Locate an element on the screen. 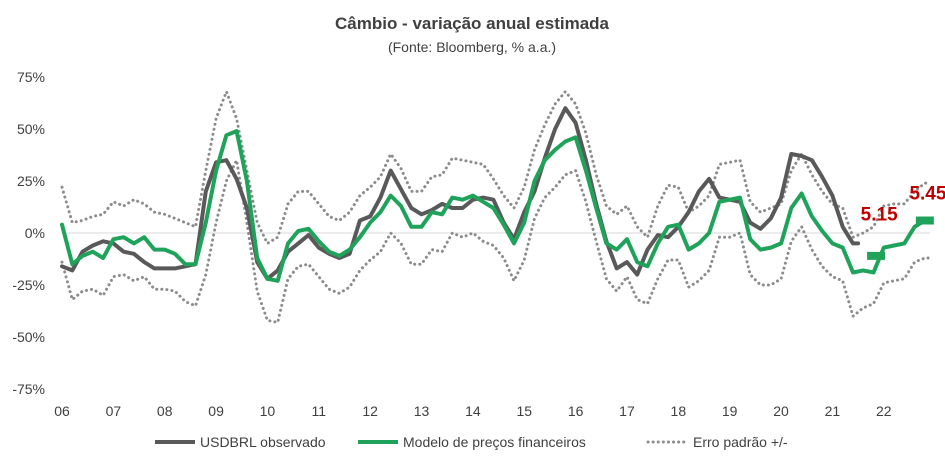 The width and height of the screenshot is (945, 472). x-tick-label: 17 is located at coordinates (627, 411).